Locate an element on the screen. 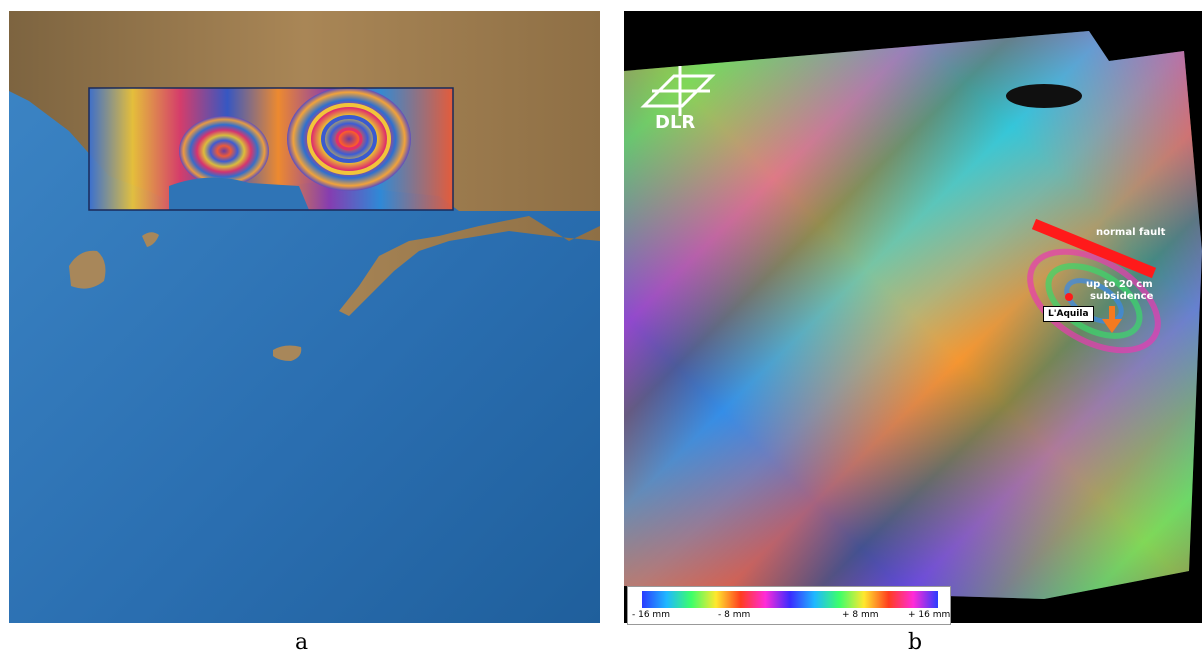  normal-fault-line is located at coordinates (1094, 248).